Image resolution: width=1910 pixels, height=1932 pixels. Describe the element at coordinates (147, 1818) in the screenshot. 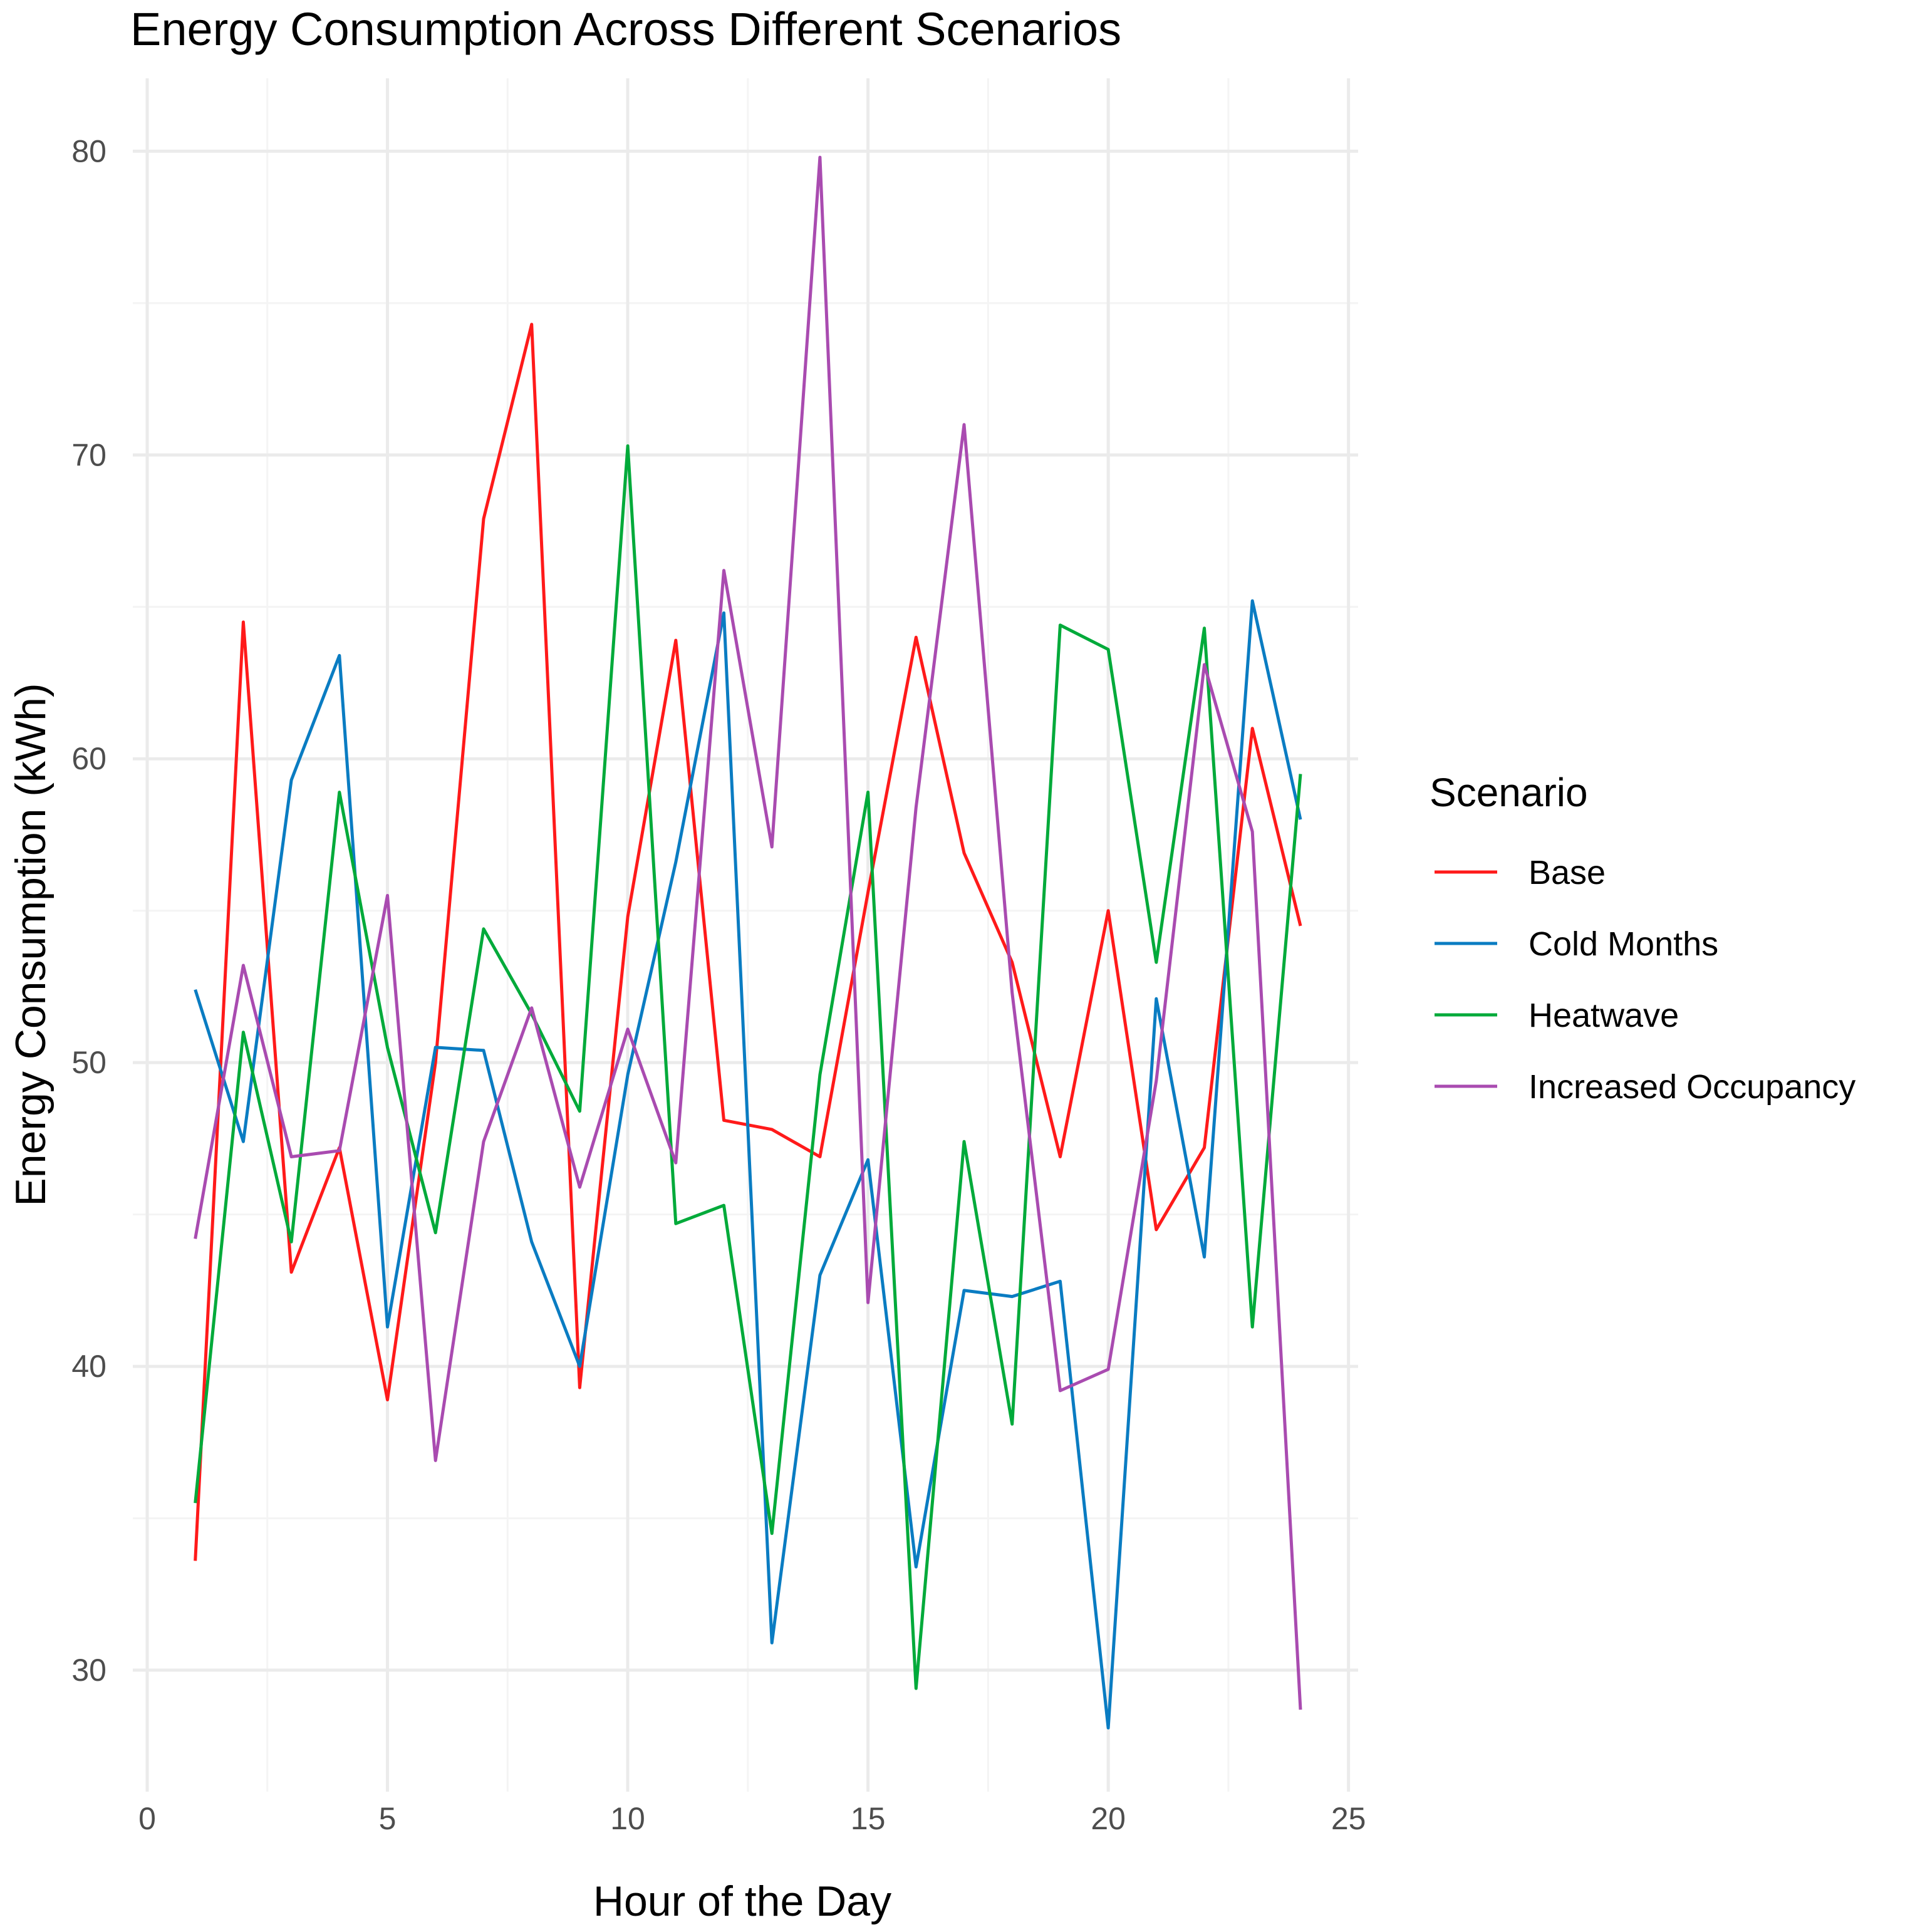

I see `x-tick-label: 0` at that location.